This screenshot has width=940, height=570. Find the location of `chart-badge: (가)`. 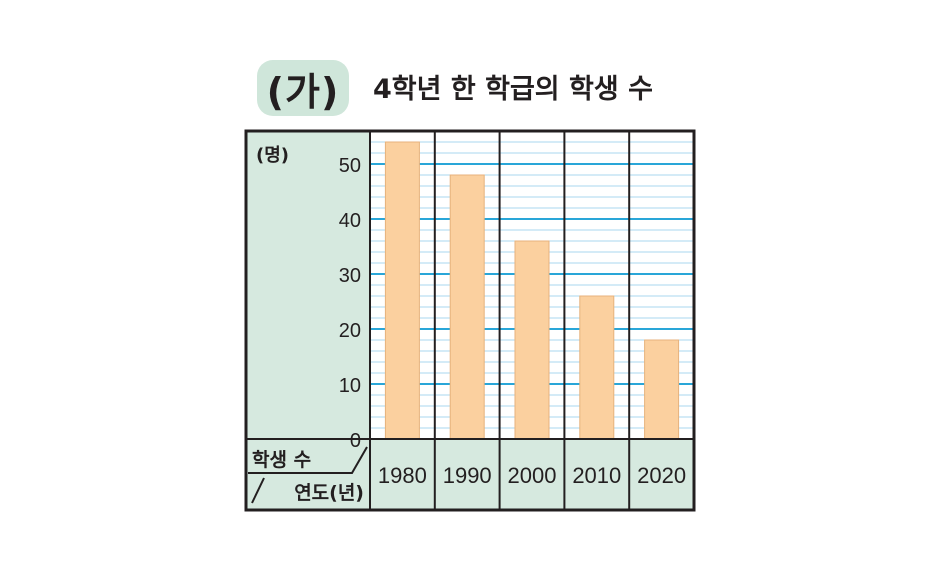

chart-badge: (가) is located at coordinates (303, 88).